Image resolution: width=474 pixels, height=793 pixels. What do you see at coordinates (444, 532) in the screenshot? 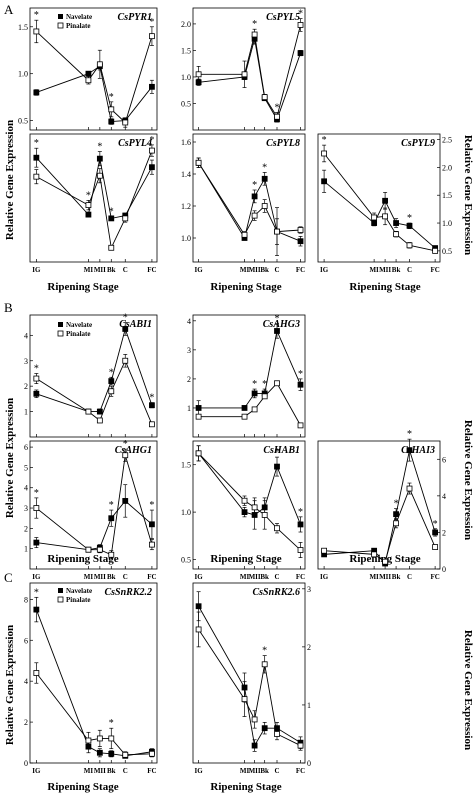
I see `y-tick-label: 2` at bounding box center [444, 532].